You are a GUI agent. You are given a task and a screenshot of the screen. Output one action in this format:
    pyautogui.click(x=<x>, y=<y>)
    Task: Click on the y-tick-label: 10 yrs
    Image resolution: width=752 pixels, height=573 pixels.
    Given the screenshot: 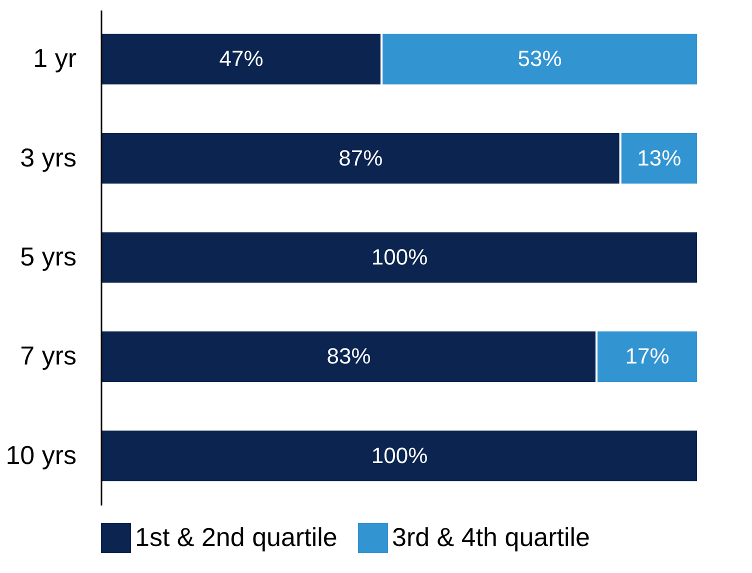 What is the action you would take?
    pyautogui.click(x=41, y=455)
    